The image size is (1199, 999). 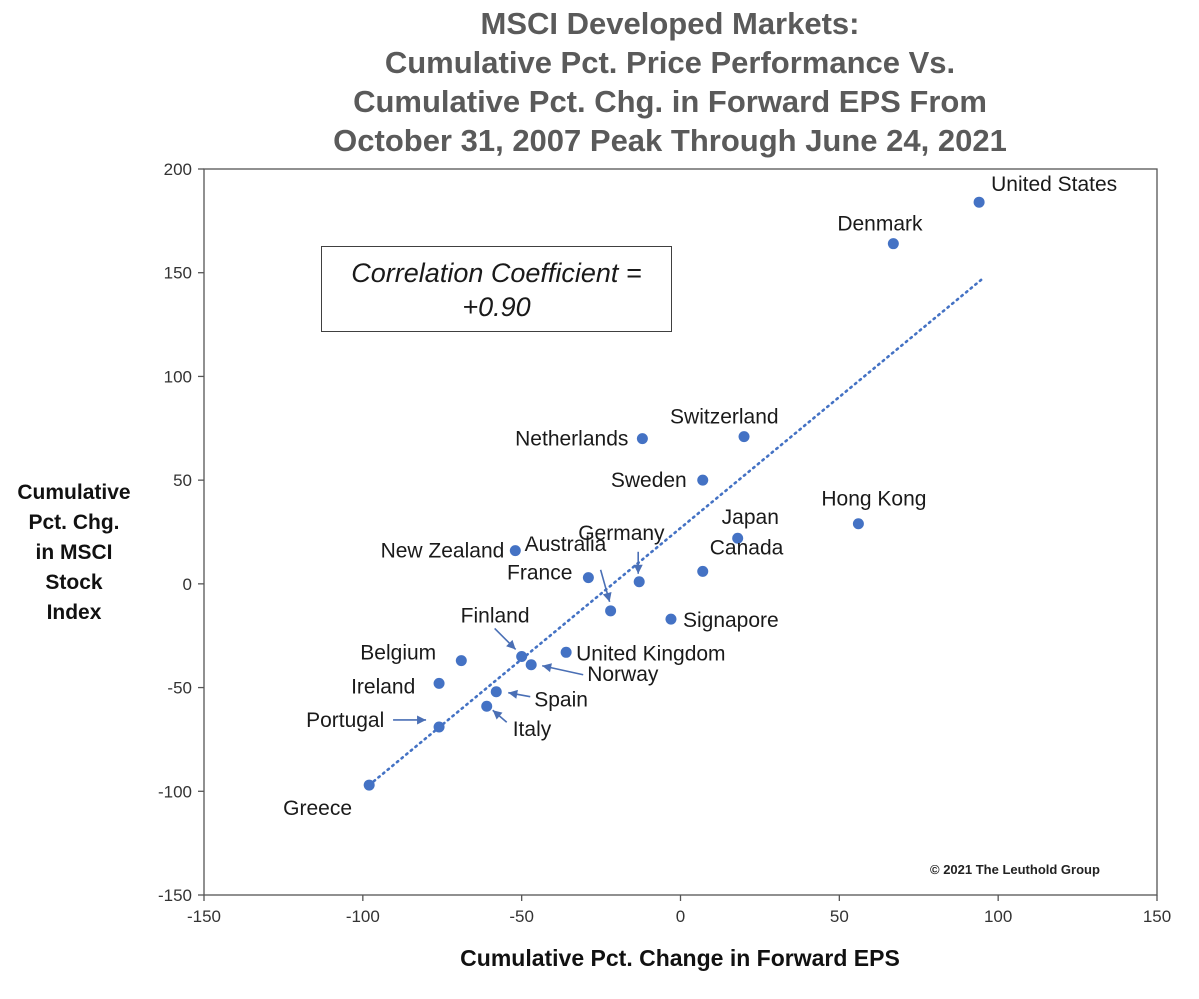 What do you see at coordinates (413, 654) in the screenshot?
I see `point-belgium: Belgium` at bounding box center [413, 654].